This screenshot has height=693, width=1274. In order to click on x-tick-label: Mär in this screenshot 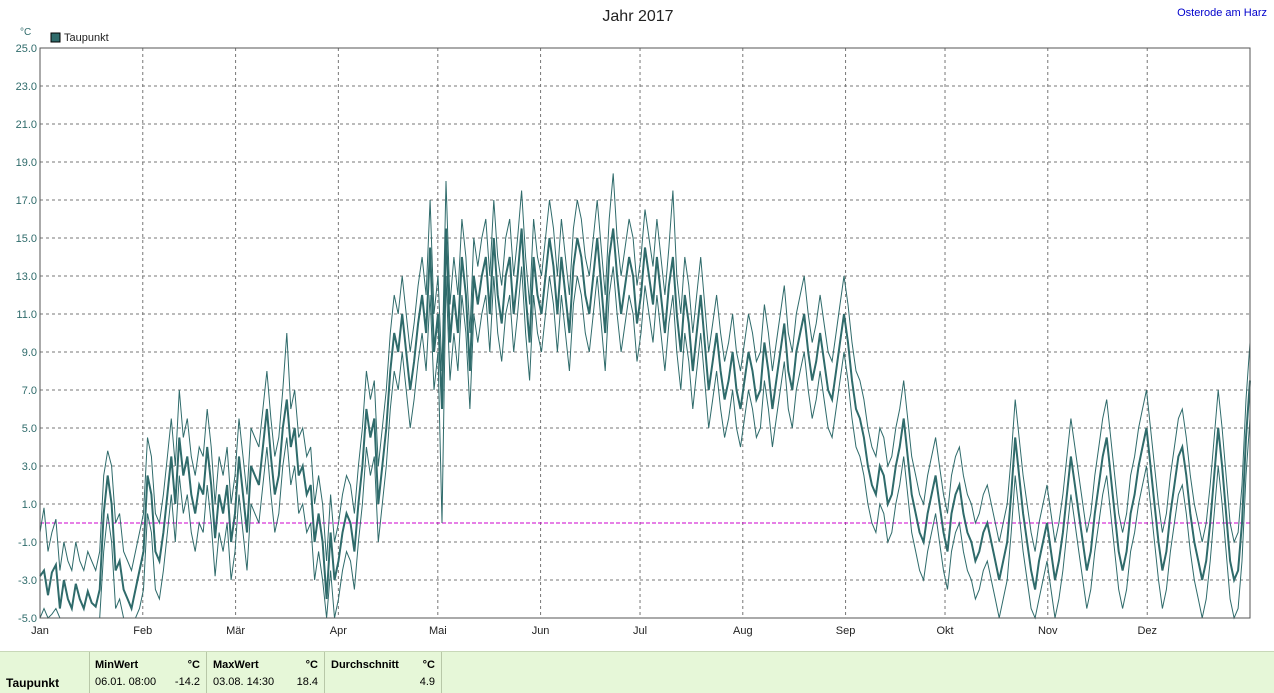, I will do `click(235, 631)`.